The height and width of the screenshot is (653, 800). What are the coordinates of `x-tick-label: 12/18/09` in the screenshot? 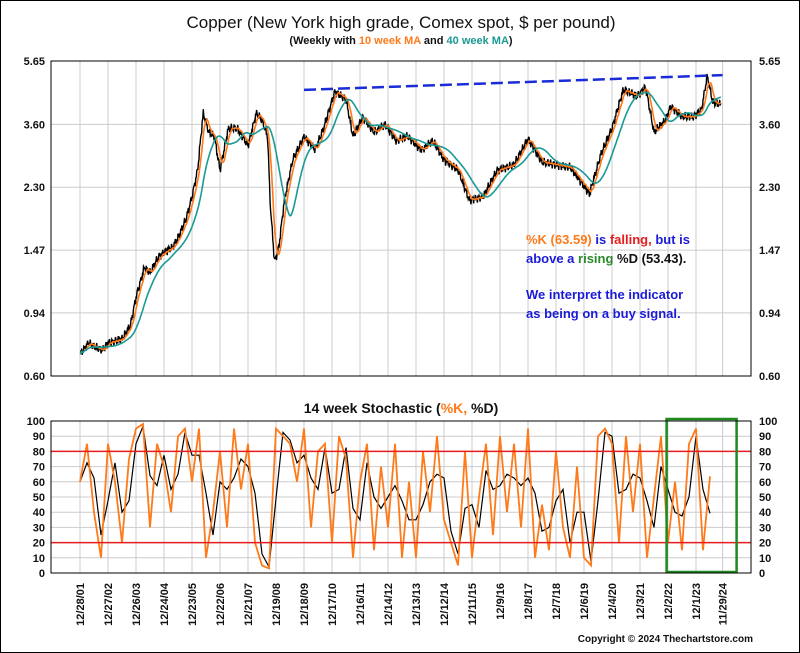 It's located at (305, 604).